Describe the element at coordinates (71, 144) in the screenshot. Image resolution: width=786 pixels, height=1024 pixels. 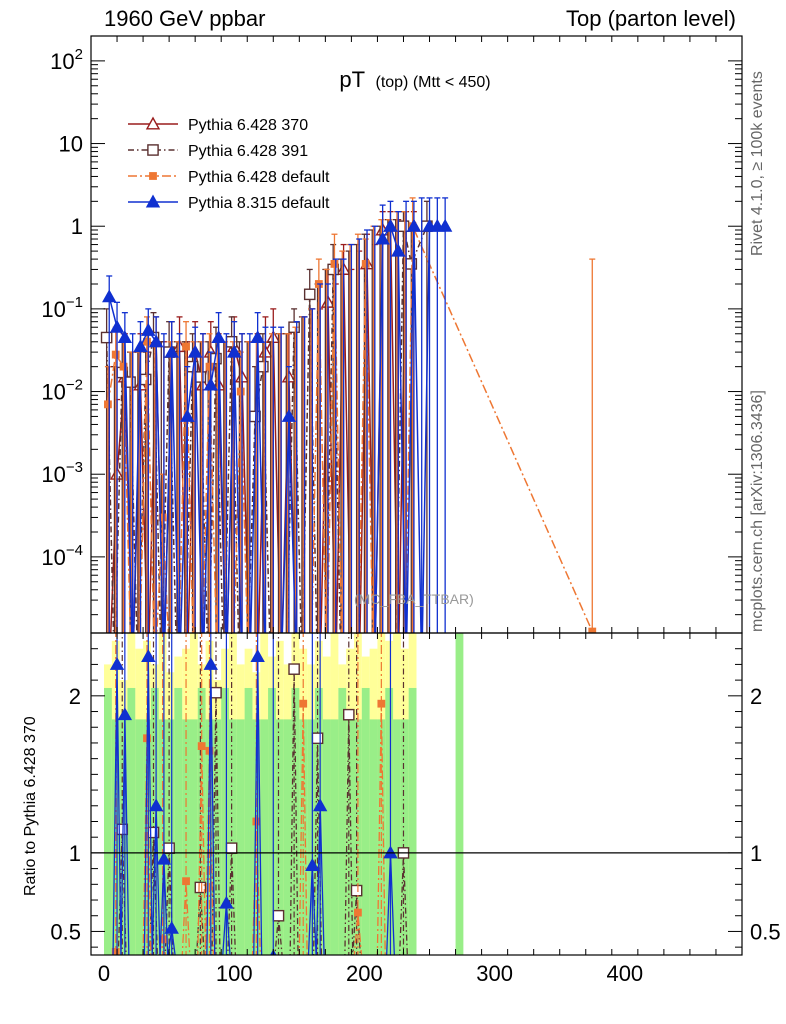
I see `y-tick-label: 10` at that location.